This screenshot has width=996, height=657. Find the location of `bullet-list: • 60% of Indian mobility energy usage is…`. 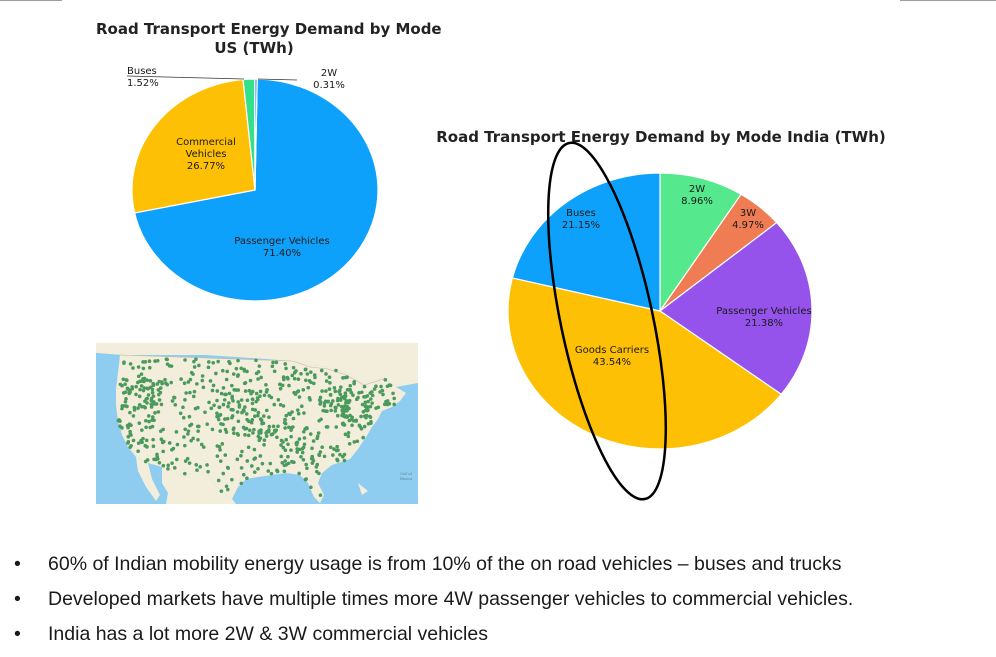

bullet-list: • 60% of Indian mobility energy usage is… is located at coordinates (433, 603).